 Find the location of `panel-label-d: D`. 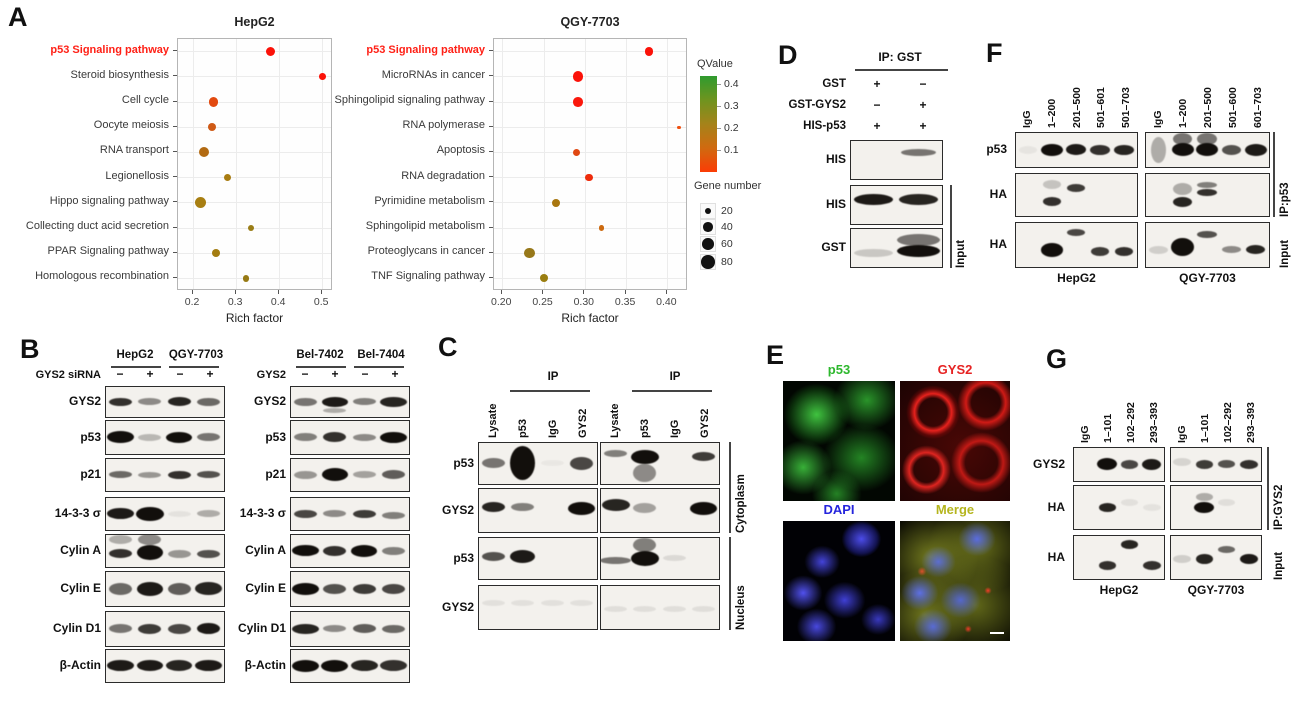

panel-label-d: D is located at coordinates (788, 55).